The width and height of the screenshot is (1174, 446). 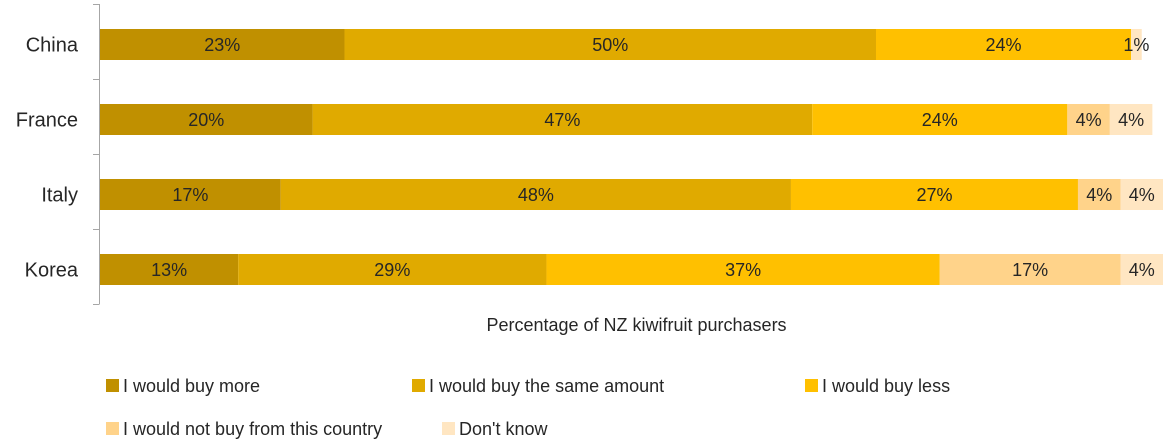 I want to click on data-label: 1%, so click(x=1136, y=45).